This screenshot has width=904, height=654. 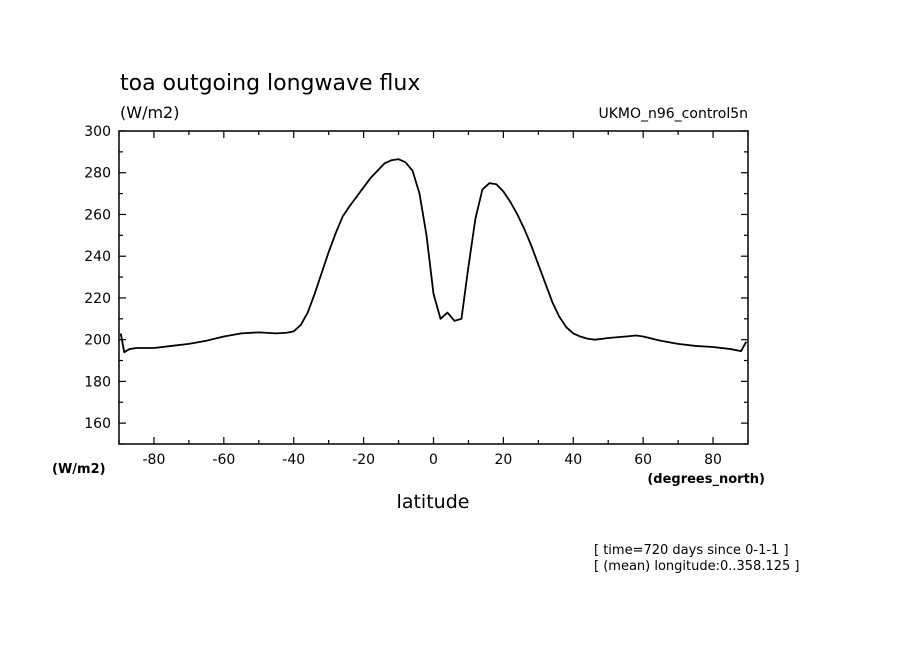 What do you see at coordinates (433, 502) in the screenshot?
I see `x-axis-label: latitude` at bounding box center [433, 502].